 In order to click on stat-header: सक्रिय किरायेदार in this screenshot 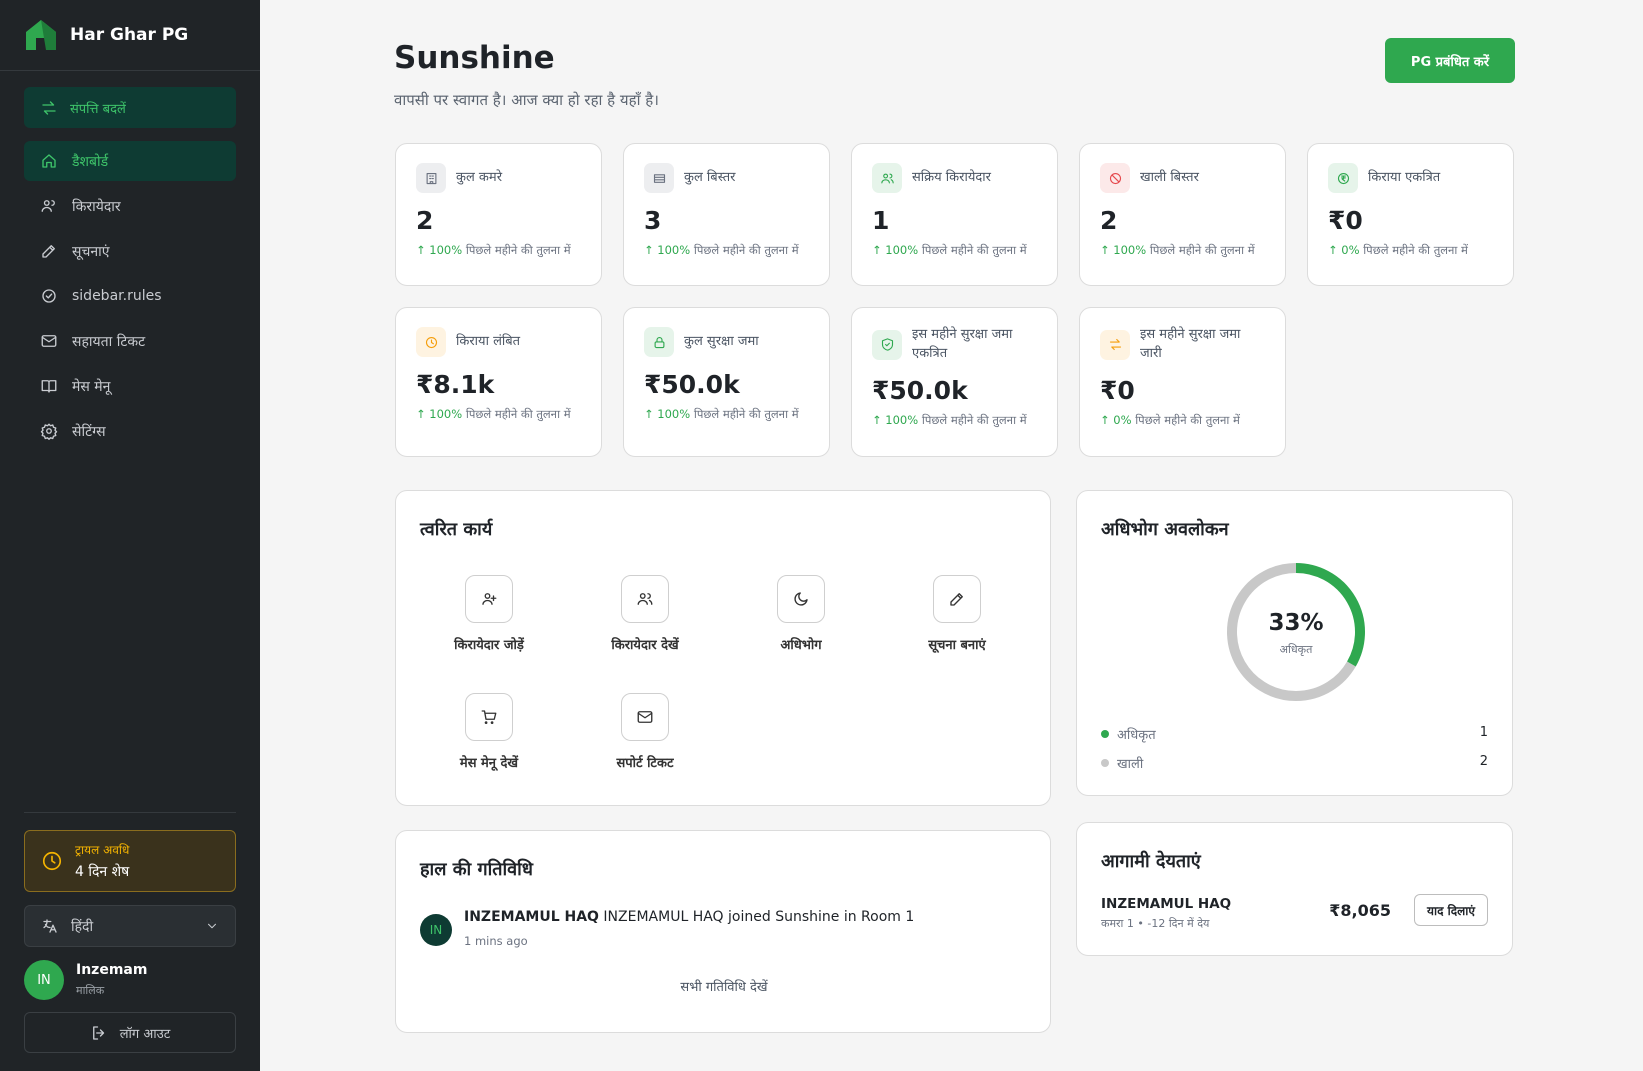, I will do `click(954, 178)`.